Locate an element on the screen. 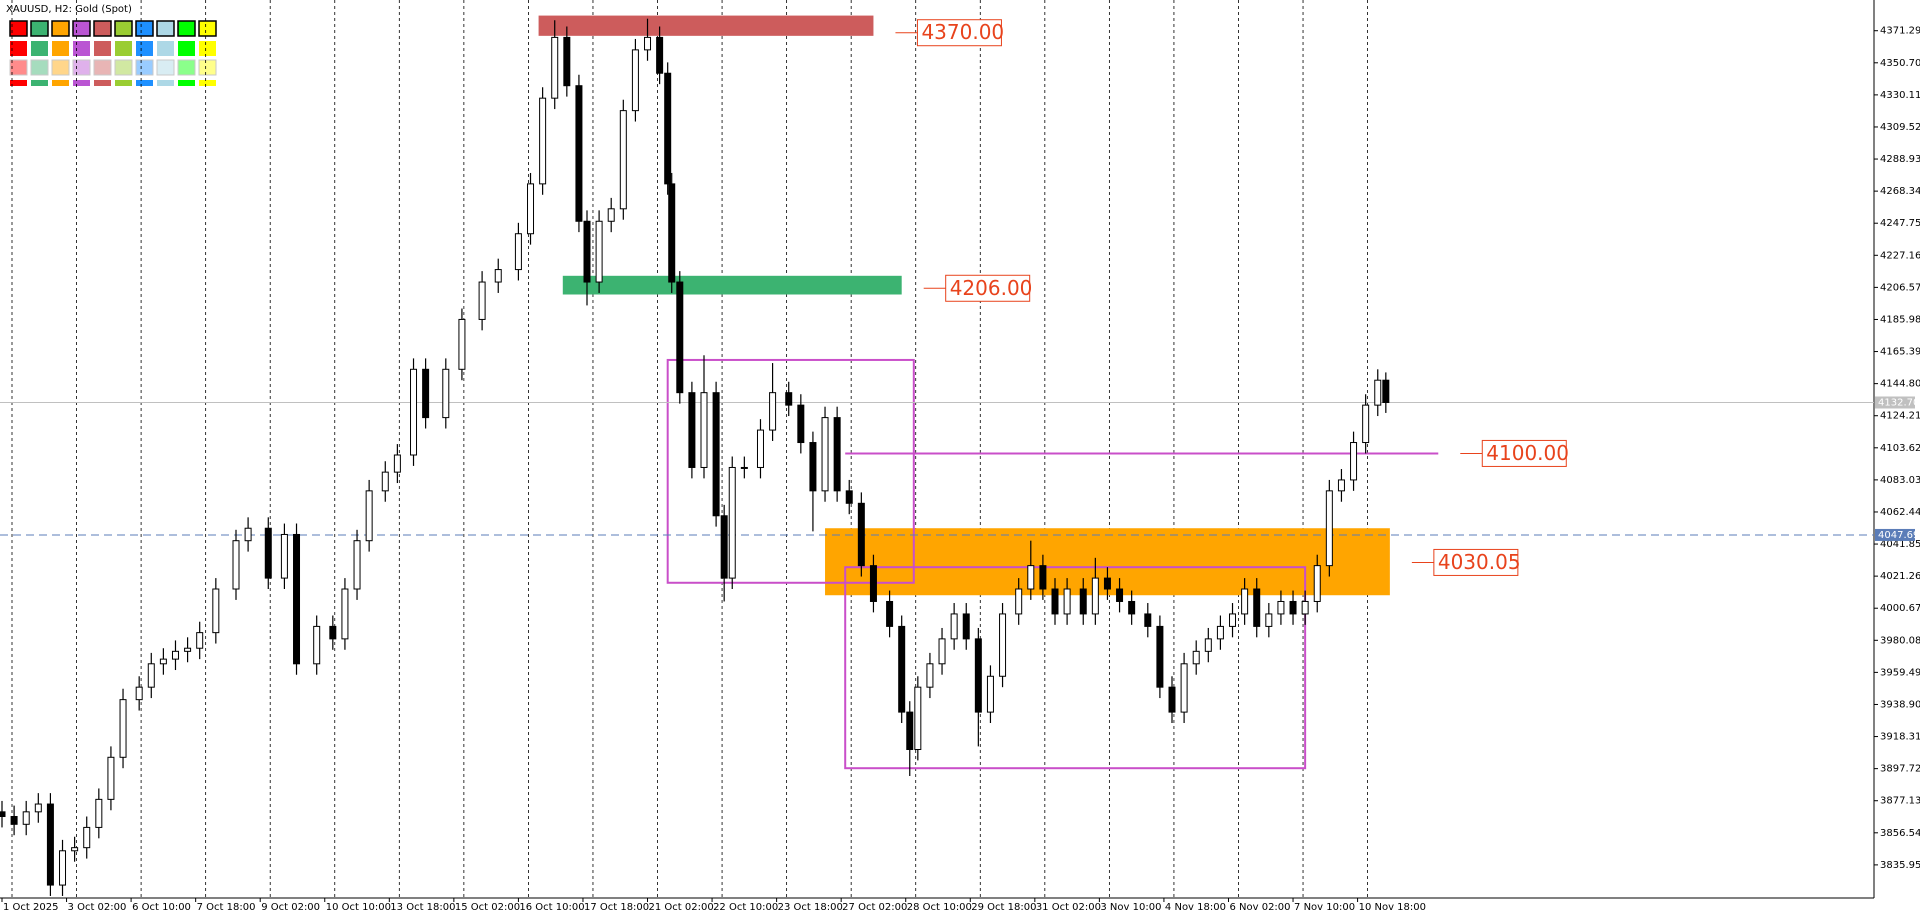 This screenshot has width=1920, height=915. x-tick-label: 7 Oct 18:00 is located at coordinates (226, 907).